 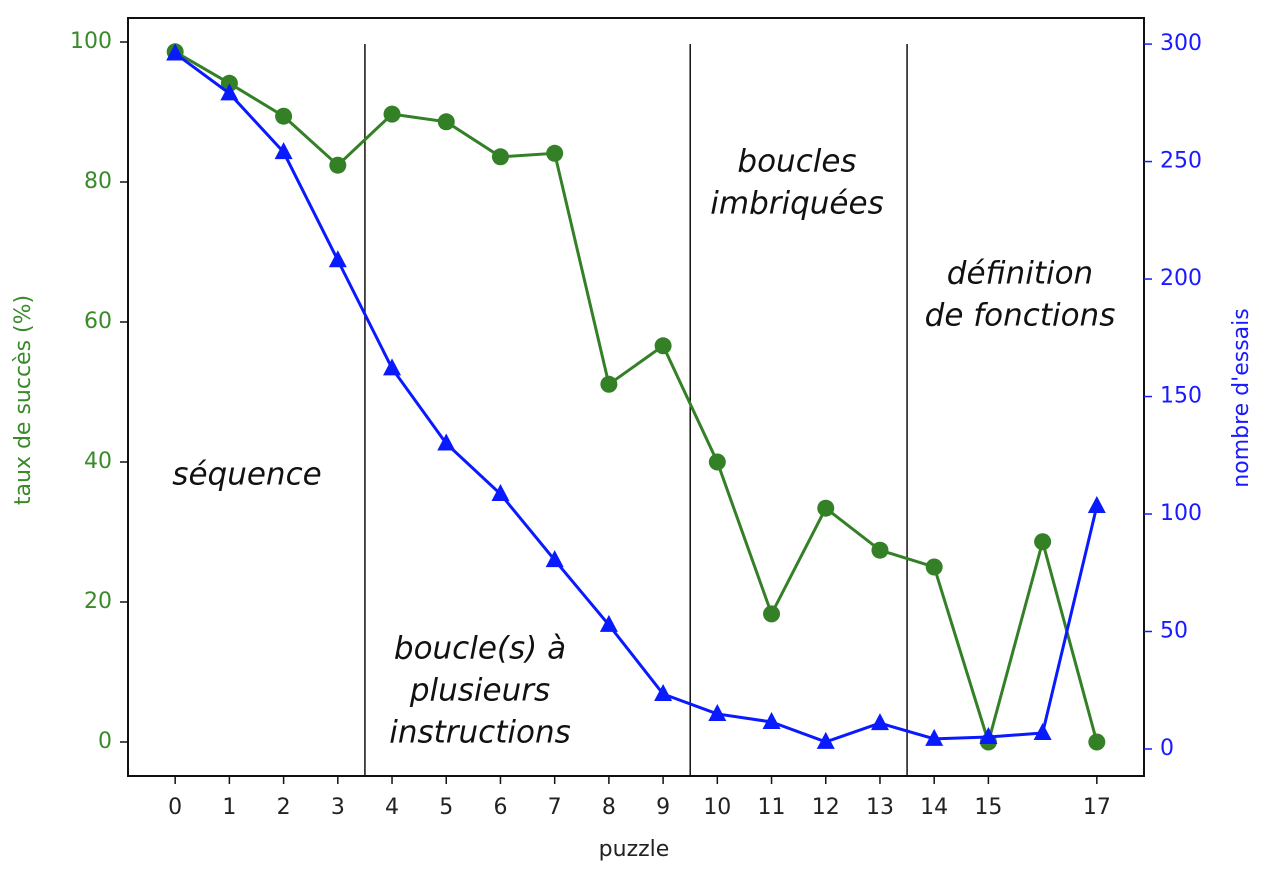 I want to click on y2-tick-label: 50, so click(x=1174, y=630).